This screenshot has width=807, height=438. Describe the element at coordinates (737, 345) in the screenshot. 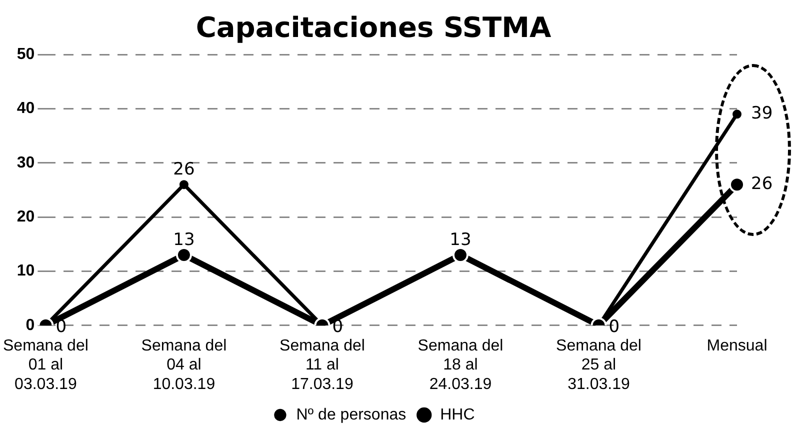

I see `x-tick-label: Mensual` at that location.